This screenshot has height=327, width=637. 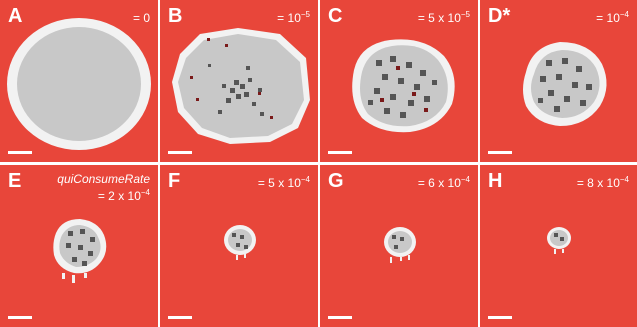 What do you see at coordinates (293, 17) in the screenshot?
I see `panel-value: = 10−5` at bounding box center [293, 17].